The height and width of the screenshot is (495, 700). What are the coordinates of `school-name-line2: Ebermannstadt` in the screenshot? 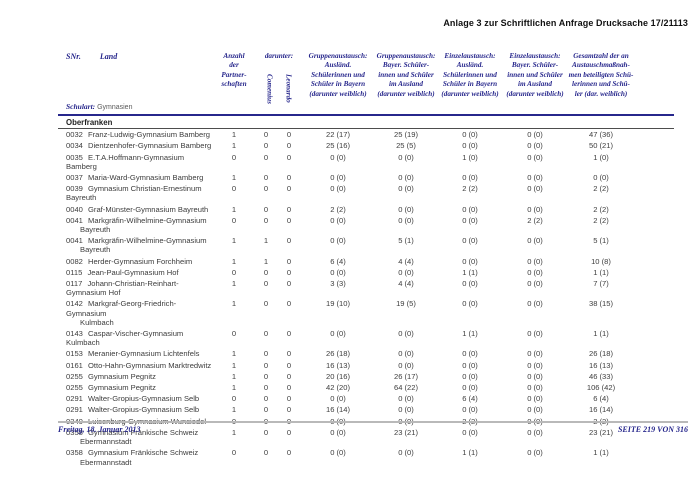 It's located at (106, 442).